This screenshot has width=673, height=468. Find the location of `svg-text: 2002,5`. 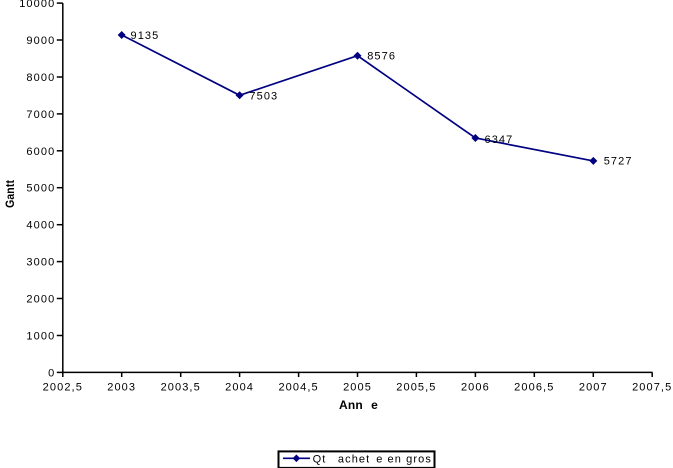

svg-text: 2002,5 is located at coordinates (63, 388).